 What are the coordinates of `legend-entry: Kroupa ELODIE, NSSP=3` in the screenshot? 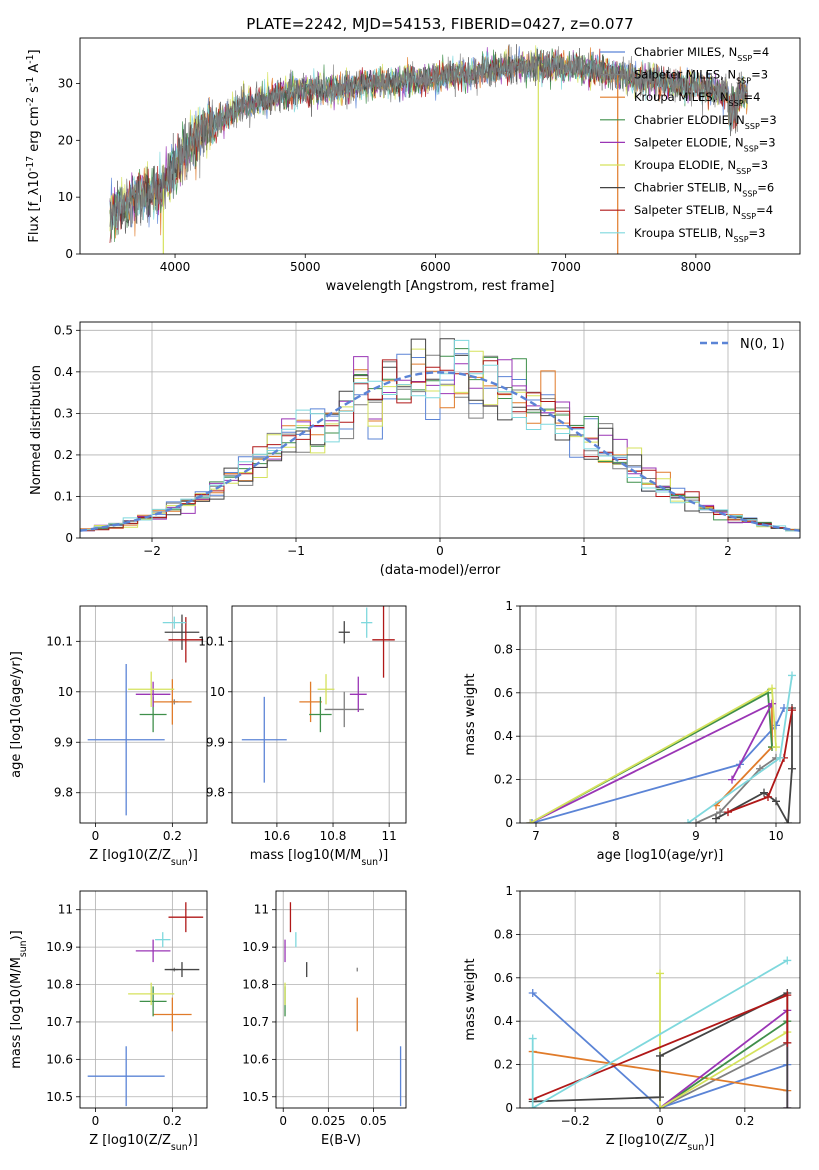 It's located at (701, 167).